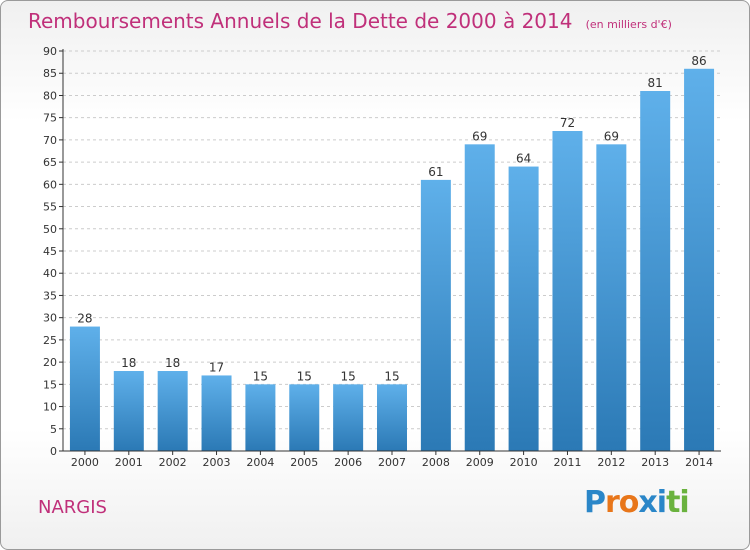 The height and width of the screenshot is (550, 750). I want to click on y-tick-label: 10, so click(50, 407).